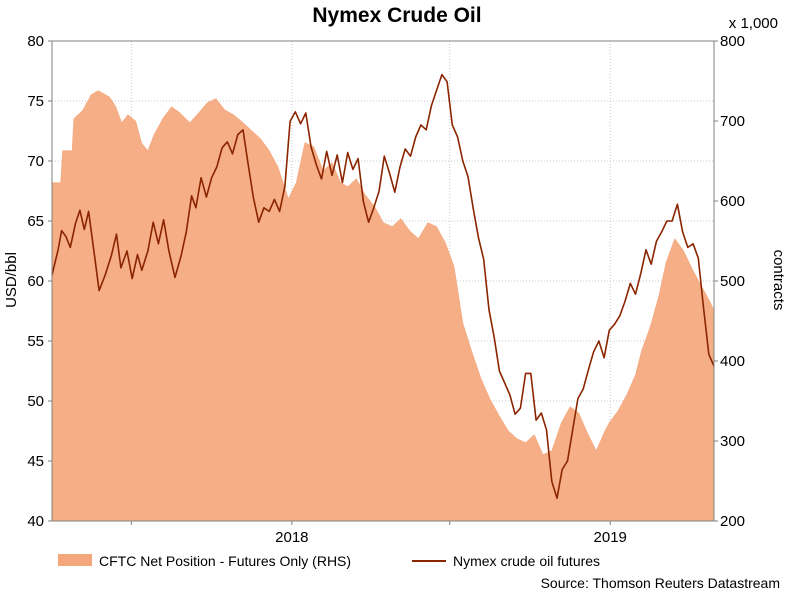  Describe the element at coordinates (35, 221) in the screenshot. I see `left-tick-label: 65` at that location.